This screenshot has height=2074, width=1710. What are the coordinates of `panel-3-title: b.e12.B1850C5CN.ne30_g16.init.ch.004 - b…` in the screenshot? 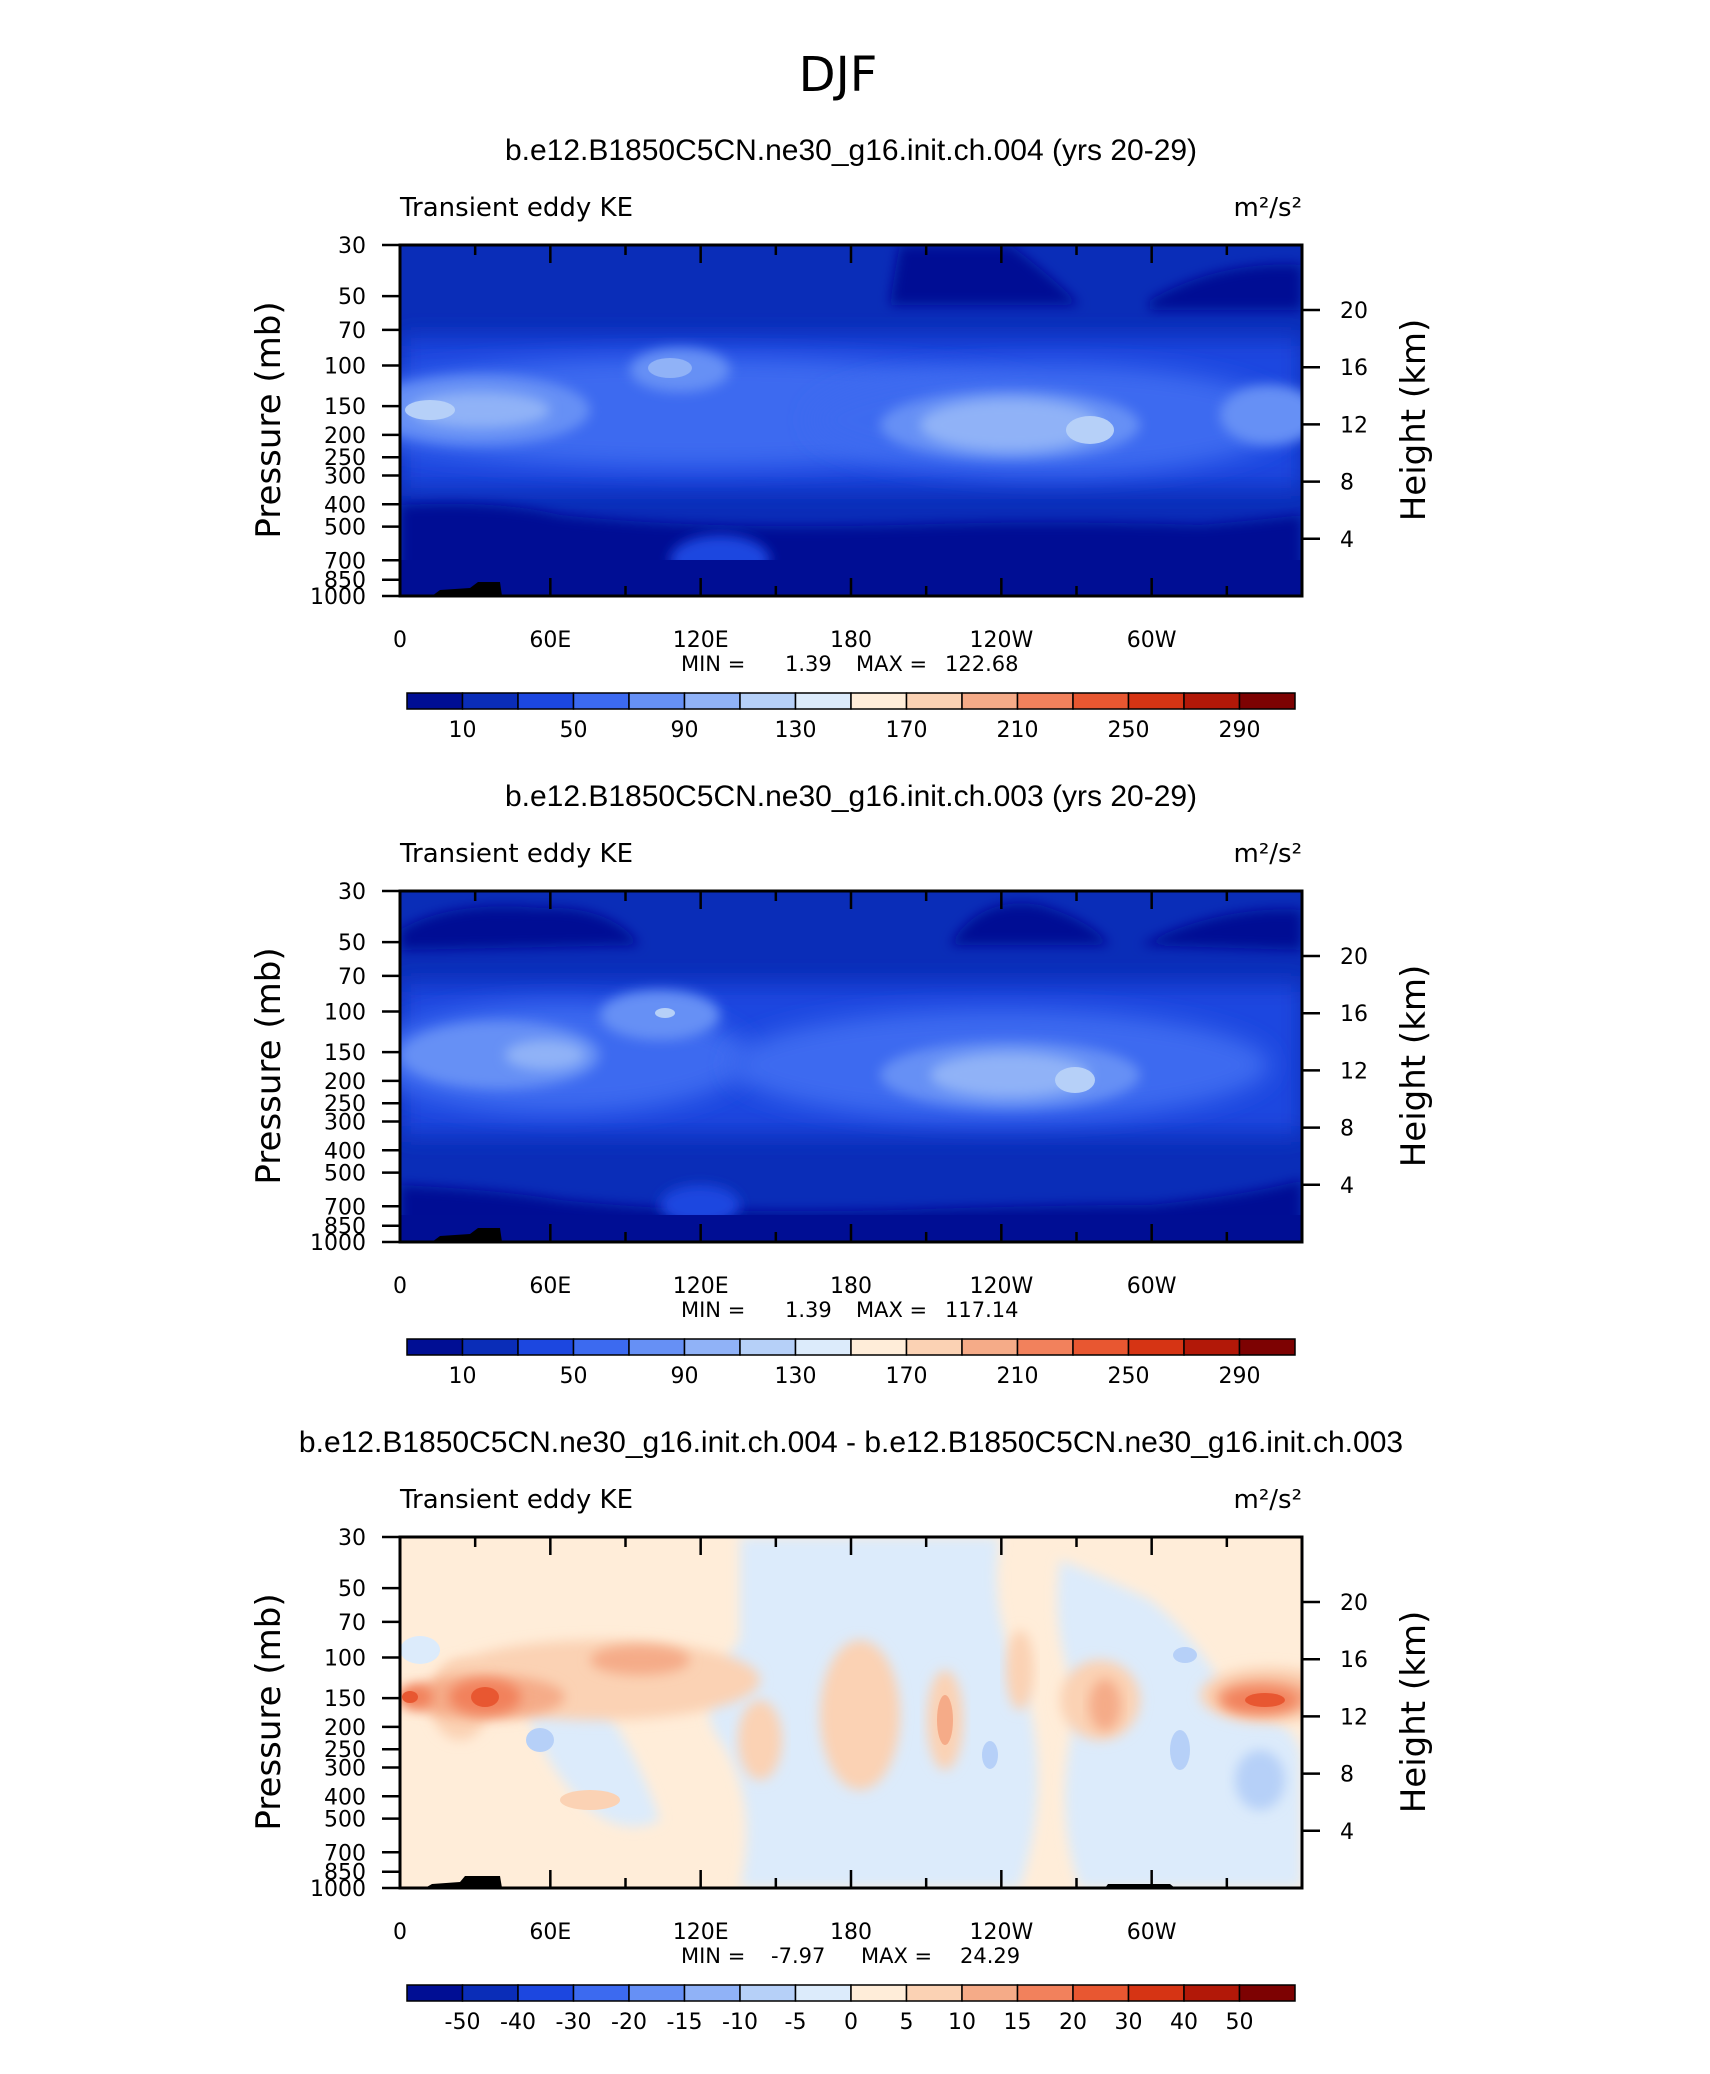 It's located at (851, 1442).